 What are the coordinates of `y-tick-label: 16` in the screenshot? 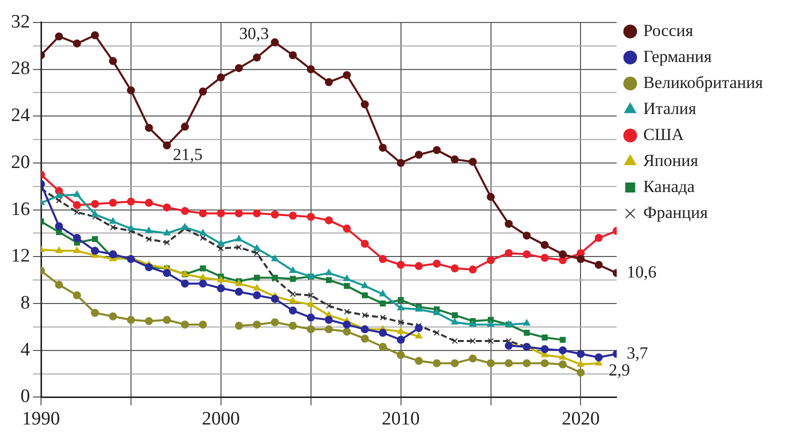 It's located at (20, 209).